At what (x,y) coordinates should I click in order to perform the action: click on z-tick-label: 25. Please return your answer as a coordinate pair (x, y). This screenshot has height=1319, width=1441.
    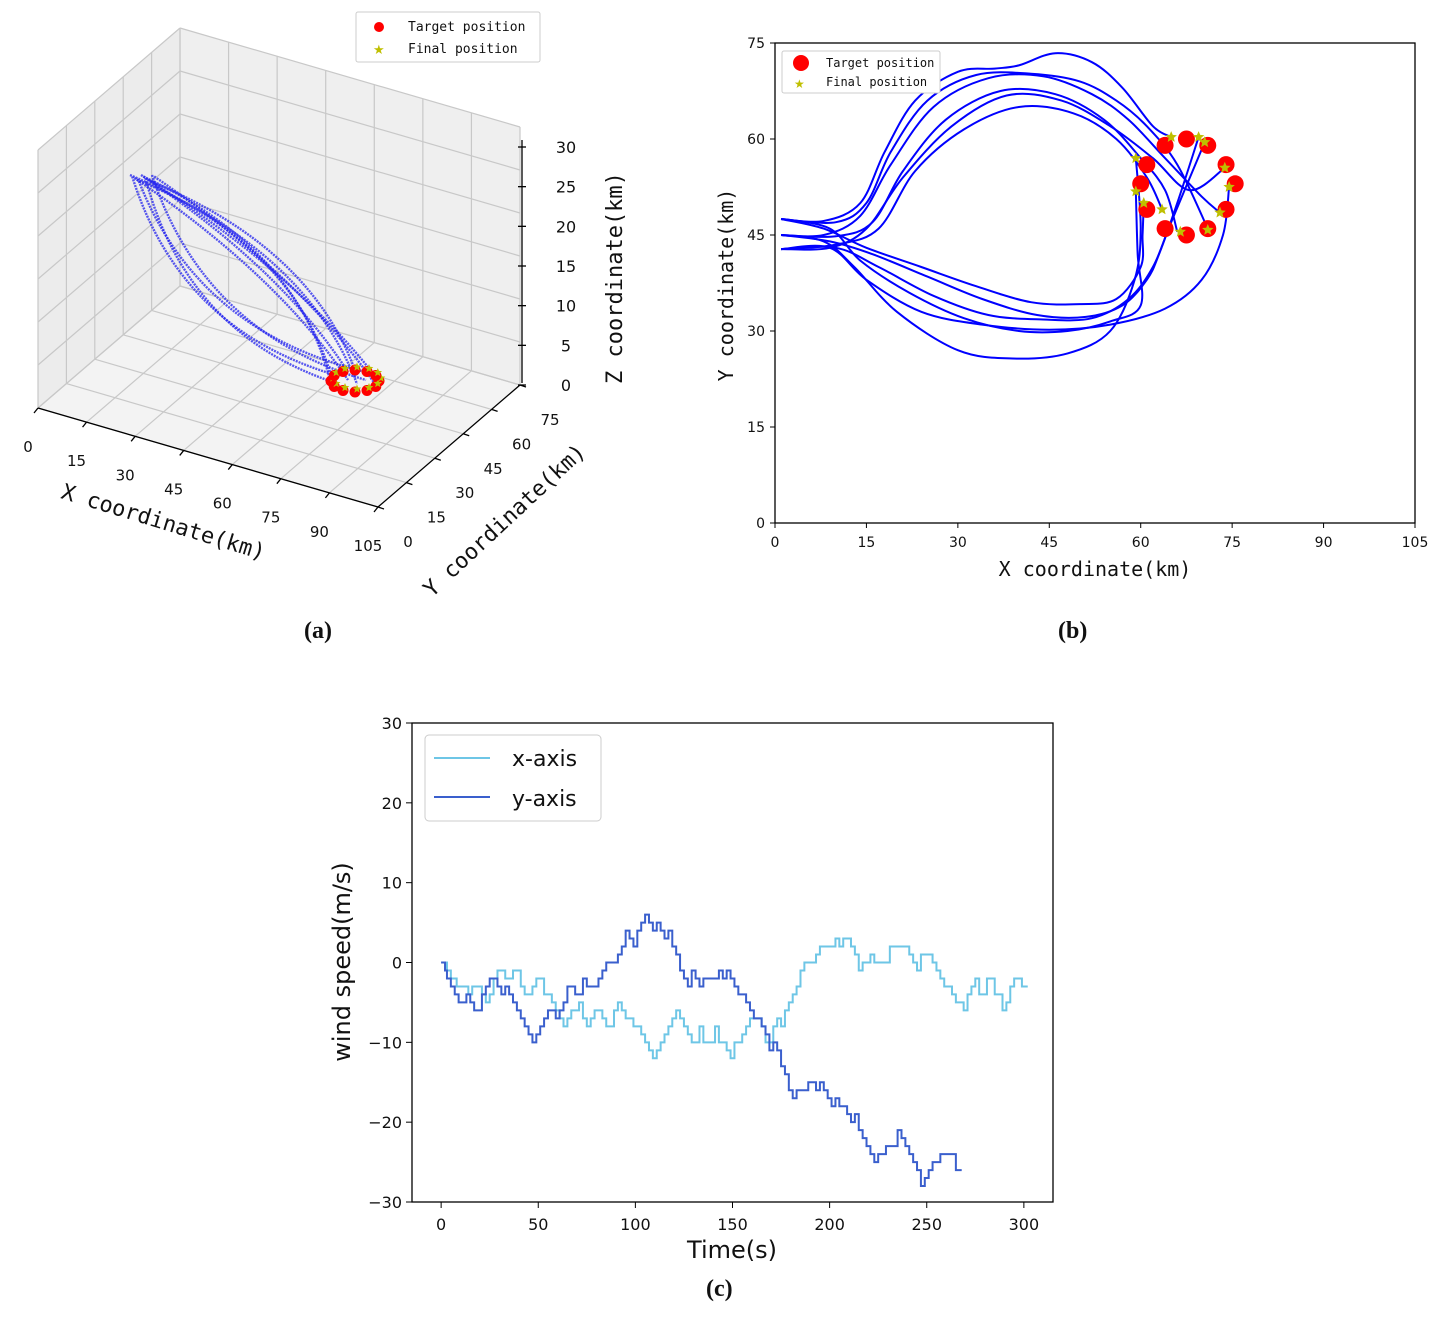
    Looking at the image, I should click on (566, 187).